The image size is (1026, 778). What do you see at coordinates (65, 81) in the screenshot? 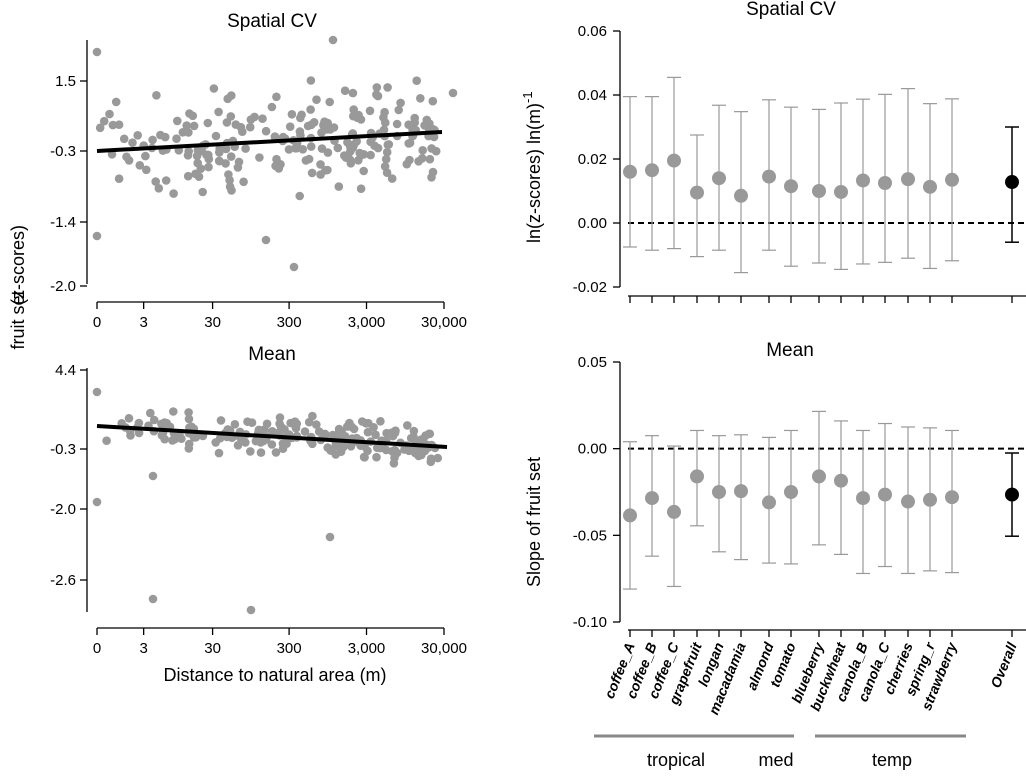
I see `y-tick-label: 1.5` at bounding box center [65, 81].